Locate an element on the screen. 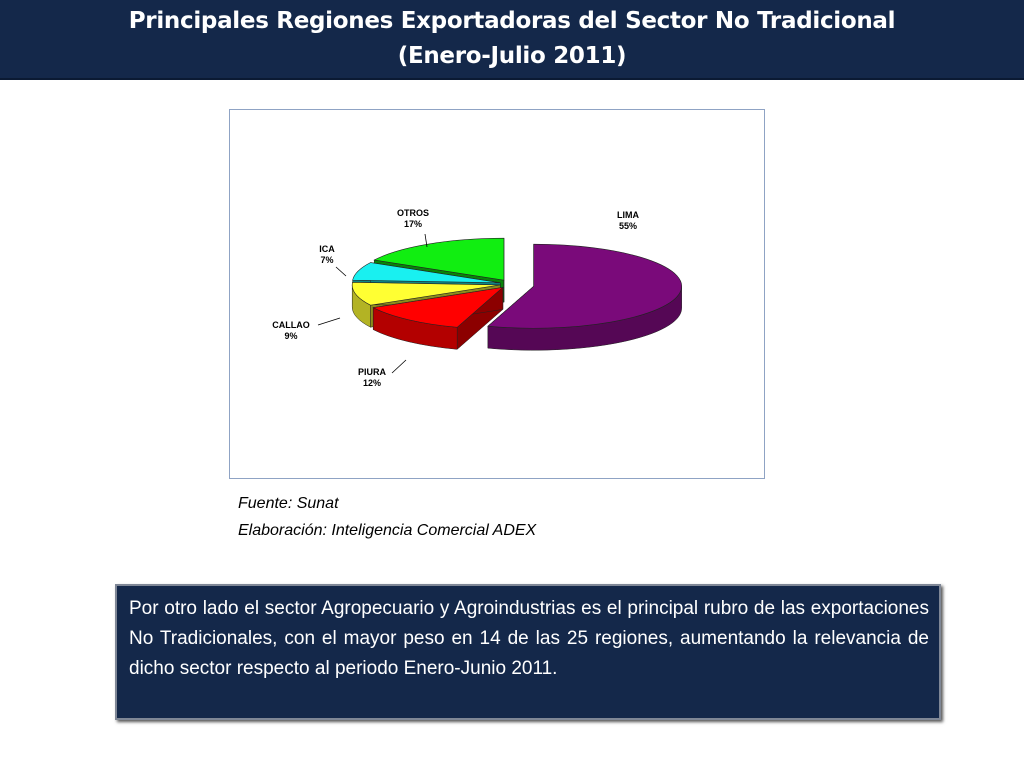 Image resolution: width=1024 pixels, height=768 pixels. slice-lima is located at coordinates (584, 297).